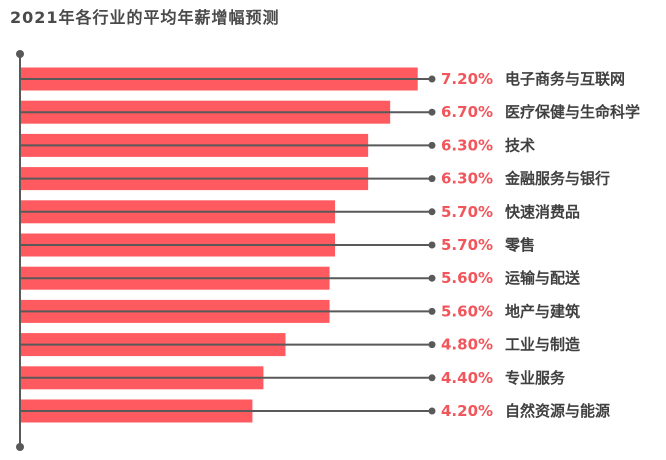 Image resolution: width=666 pixels, height=460 pixels. Describe the element at coordinates (557, 411) in the screenshot. I see `category-label: 自然资源与能源` at that location.